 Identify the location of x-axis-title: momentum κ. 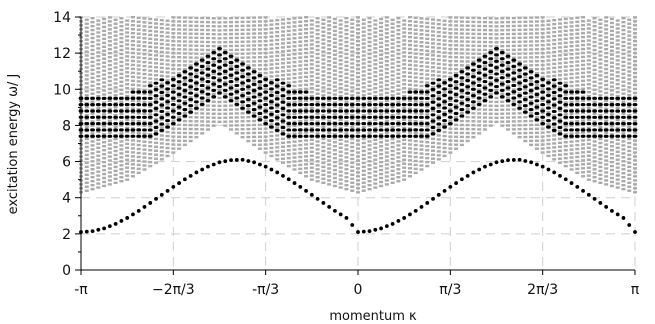
(373, 316).